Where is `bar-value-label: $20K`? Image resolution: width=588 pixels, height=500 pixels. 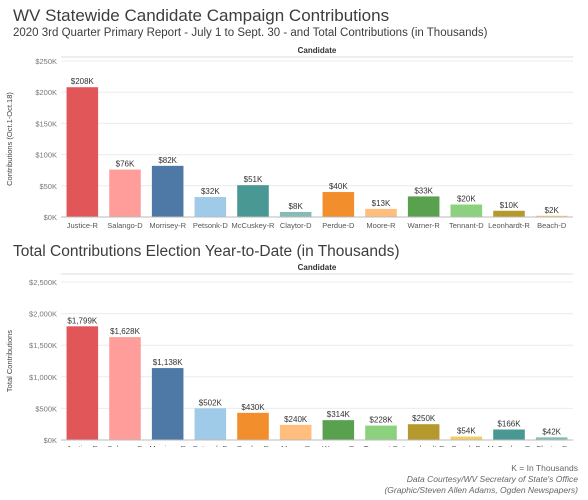 bar-value-label: $20K is located at coordinates (466, 199).